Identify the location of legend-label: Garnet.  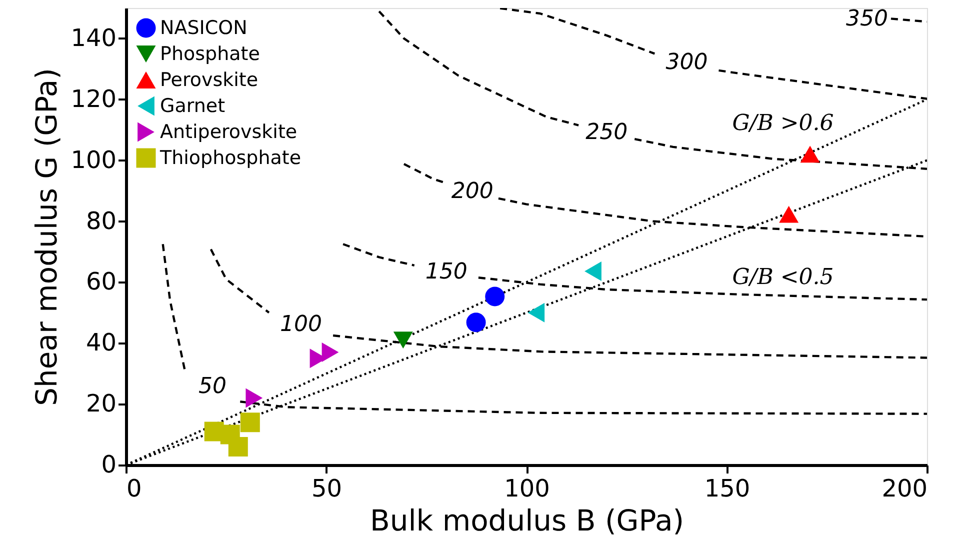
(193, 106).